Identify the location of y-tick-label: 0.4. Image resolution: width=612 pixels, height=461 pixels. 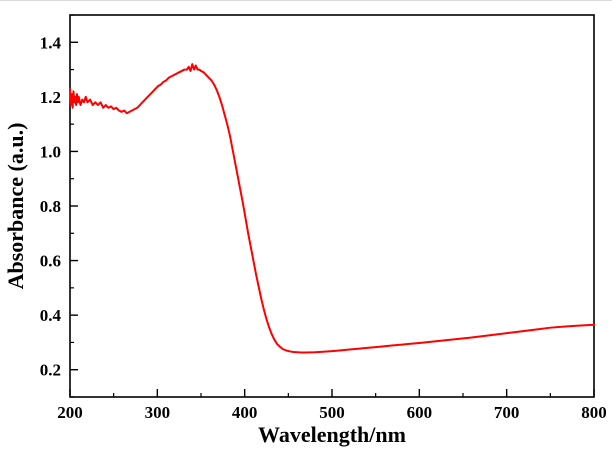
(51, 315).